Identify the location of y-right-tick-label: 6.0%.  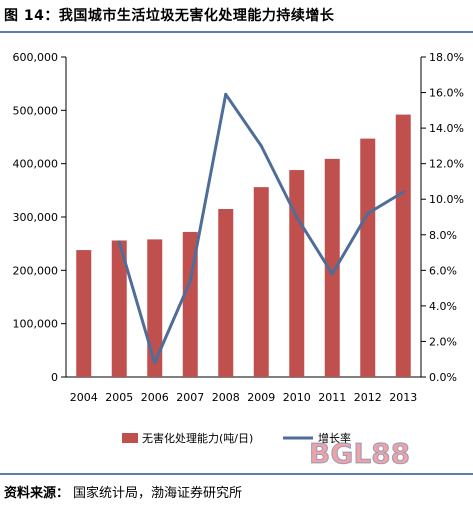
(443, 270).